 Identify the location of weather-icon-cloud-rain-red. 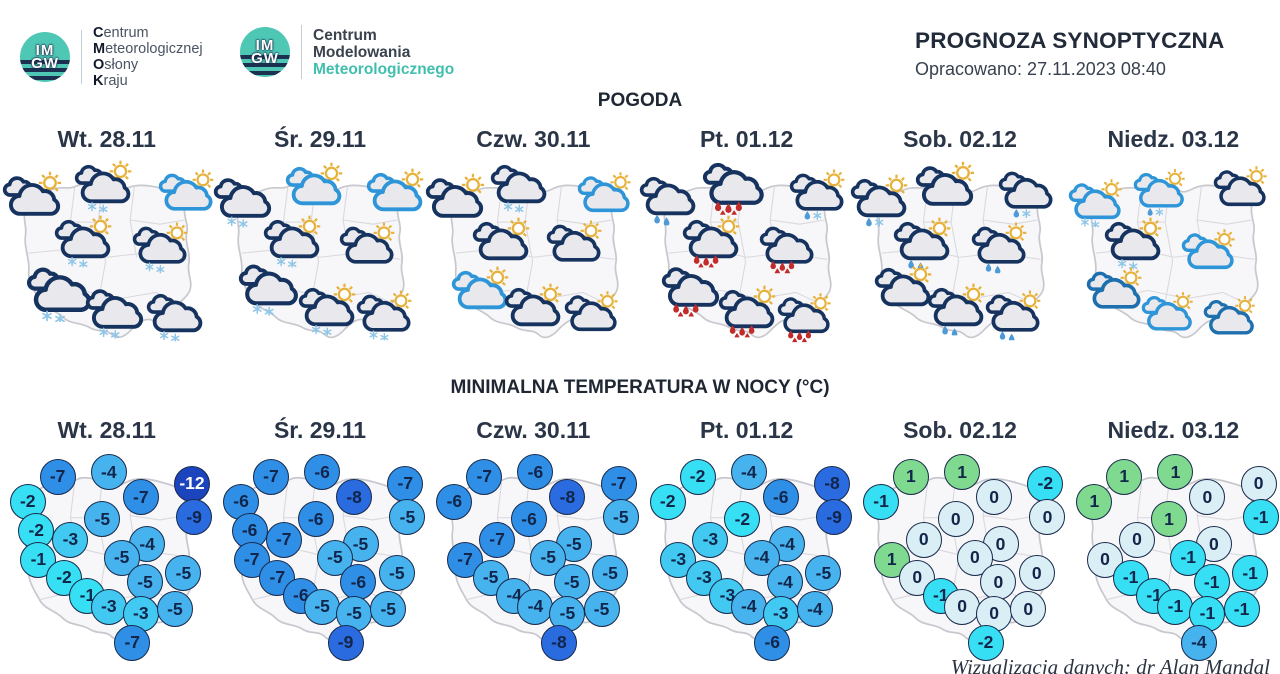
(733, 188).